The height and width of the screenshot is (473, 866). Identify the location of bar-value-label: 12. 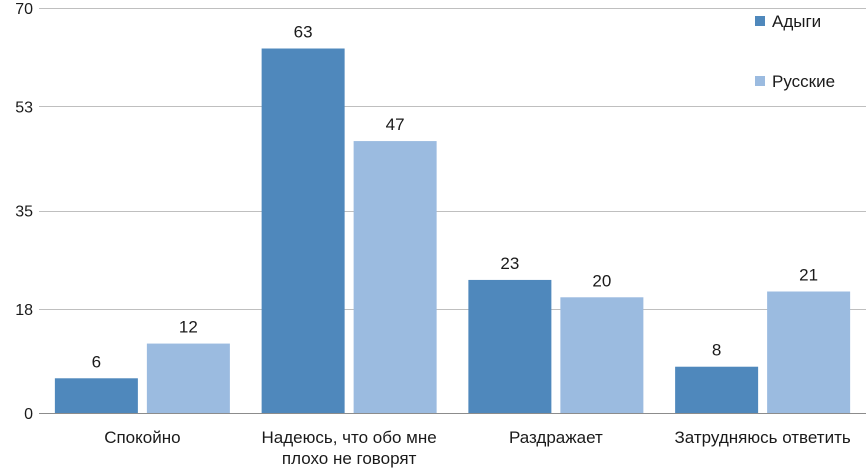
(188, 327).